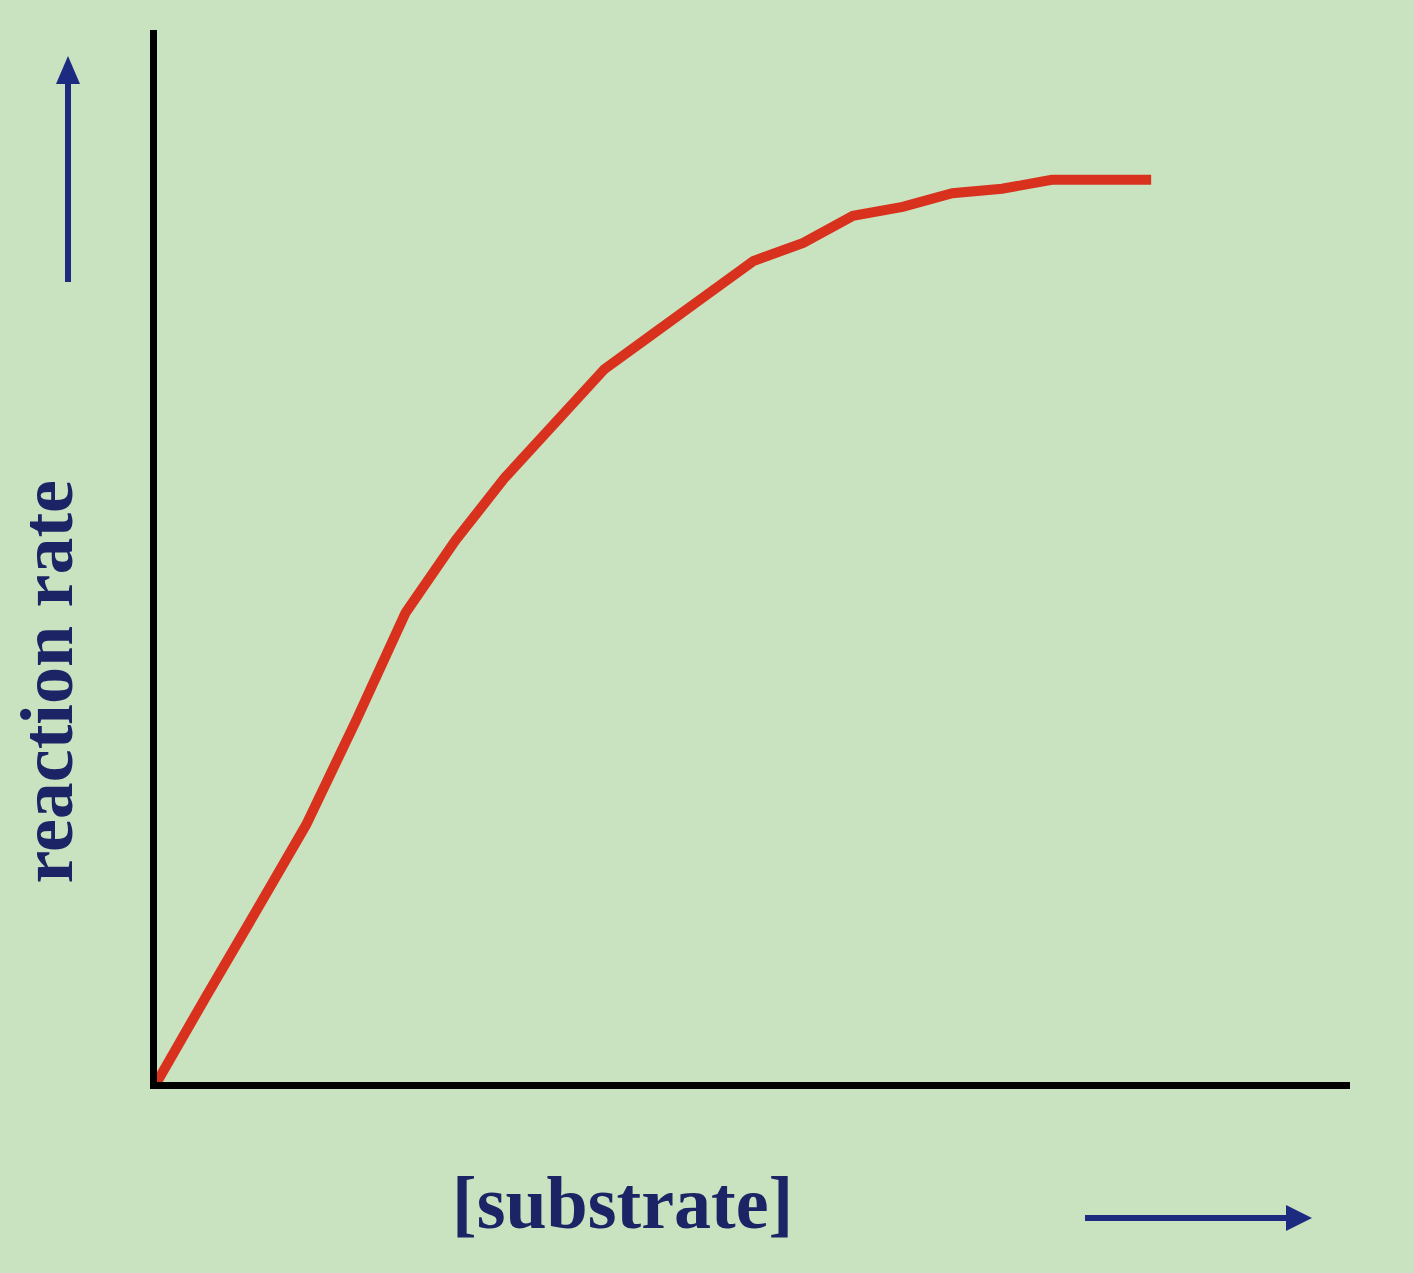  I want to click on x-axis-title: [substrate], so click(623, 1203).